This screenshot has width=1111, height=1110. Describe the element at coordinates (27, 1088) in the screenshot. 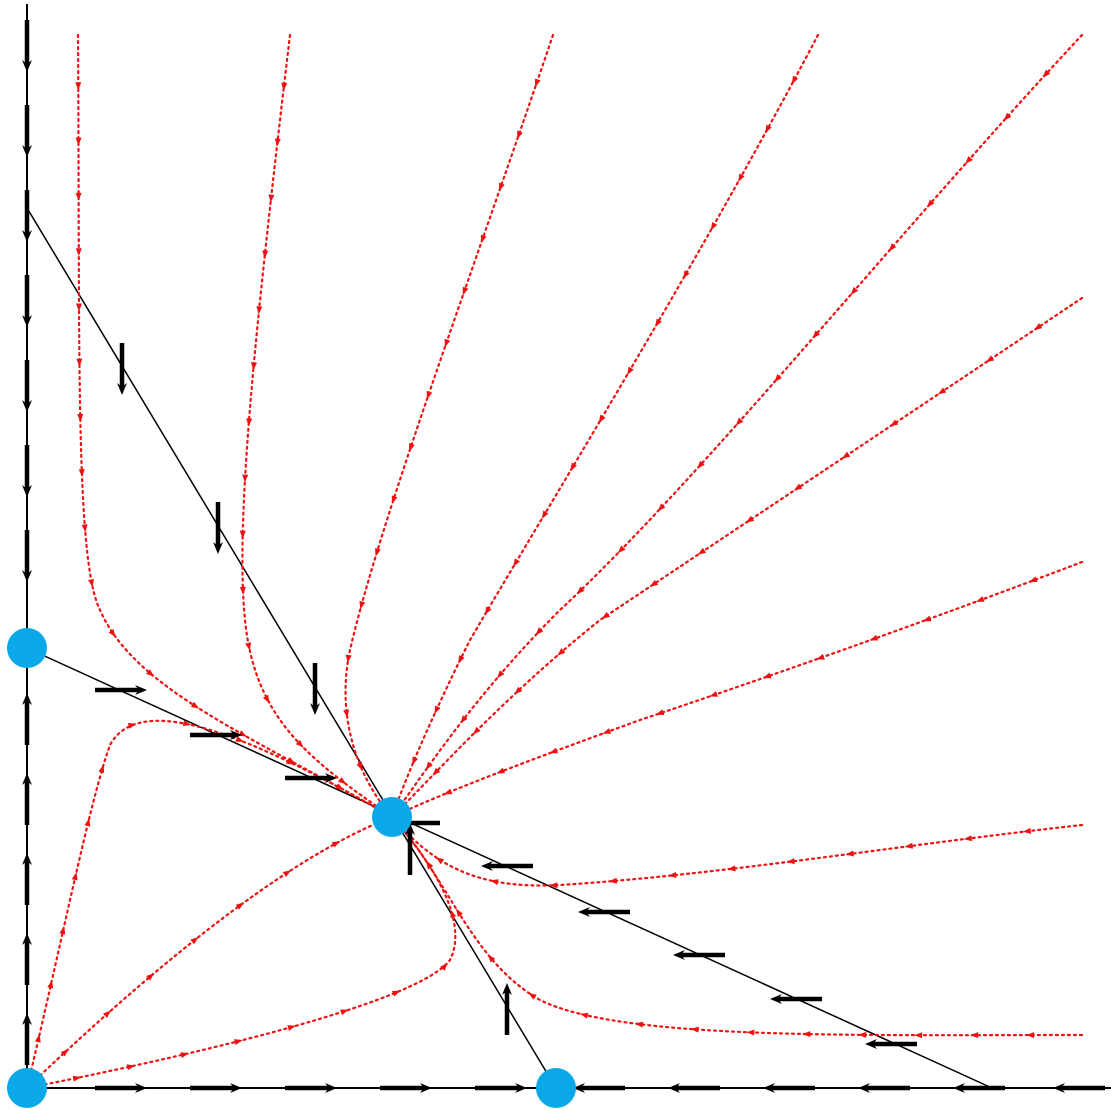

I see `equilibrium-origin` at that location.